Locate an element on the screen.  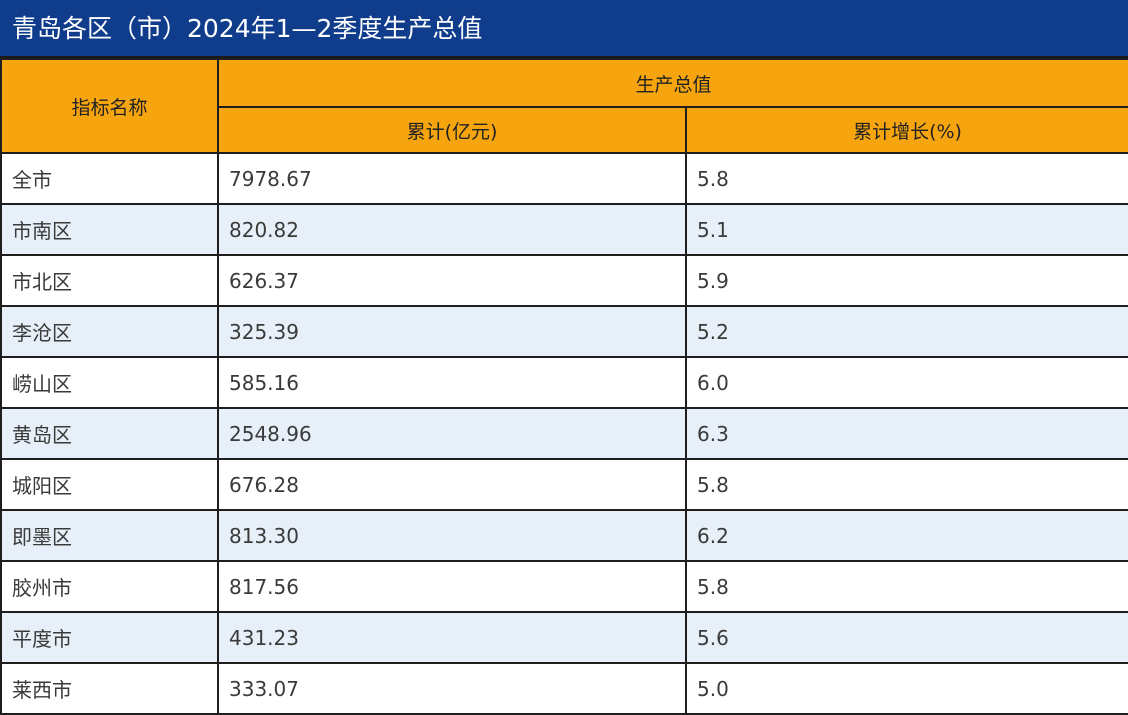
table-row: 黄岛区 2548.96 6.3 is located at coordinates (564, 433).